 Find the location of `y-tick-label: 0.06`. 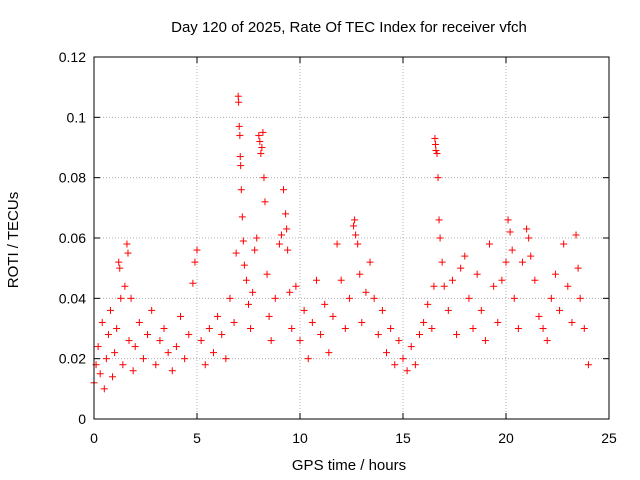

y-tick-label: 0.06 is located at coordinates (72, 238).